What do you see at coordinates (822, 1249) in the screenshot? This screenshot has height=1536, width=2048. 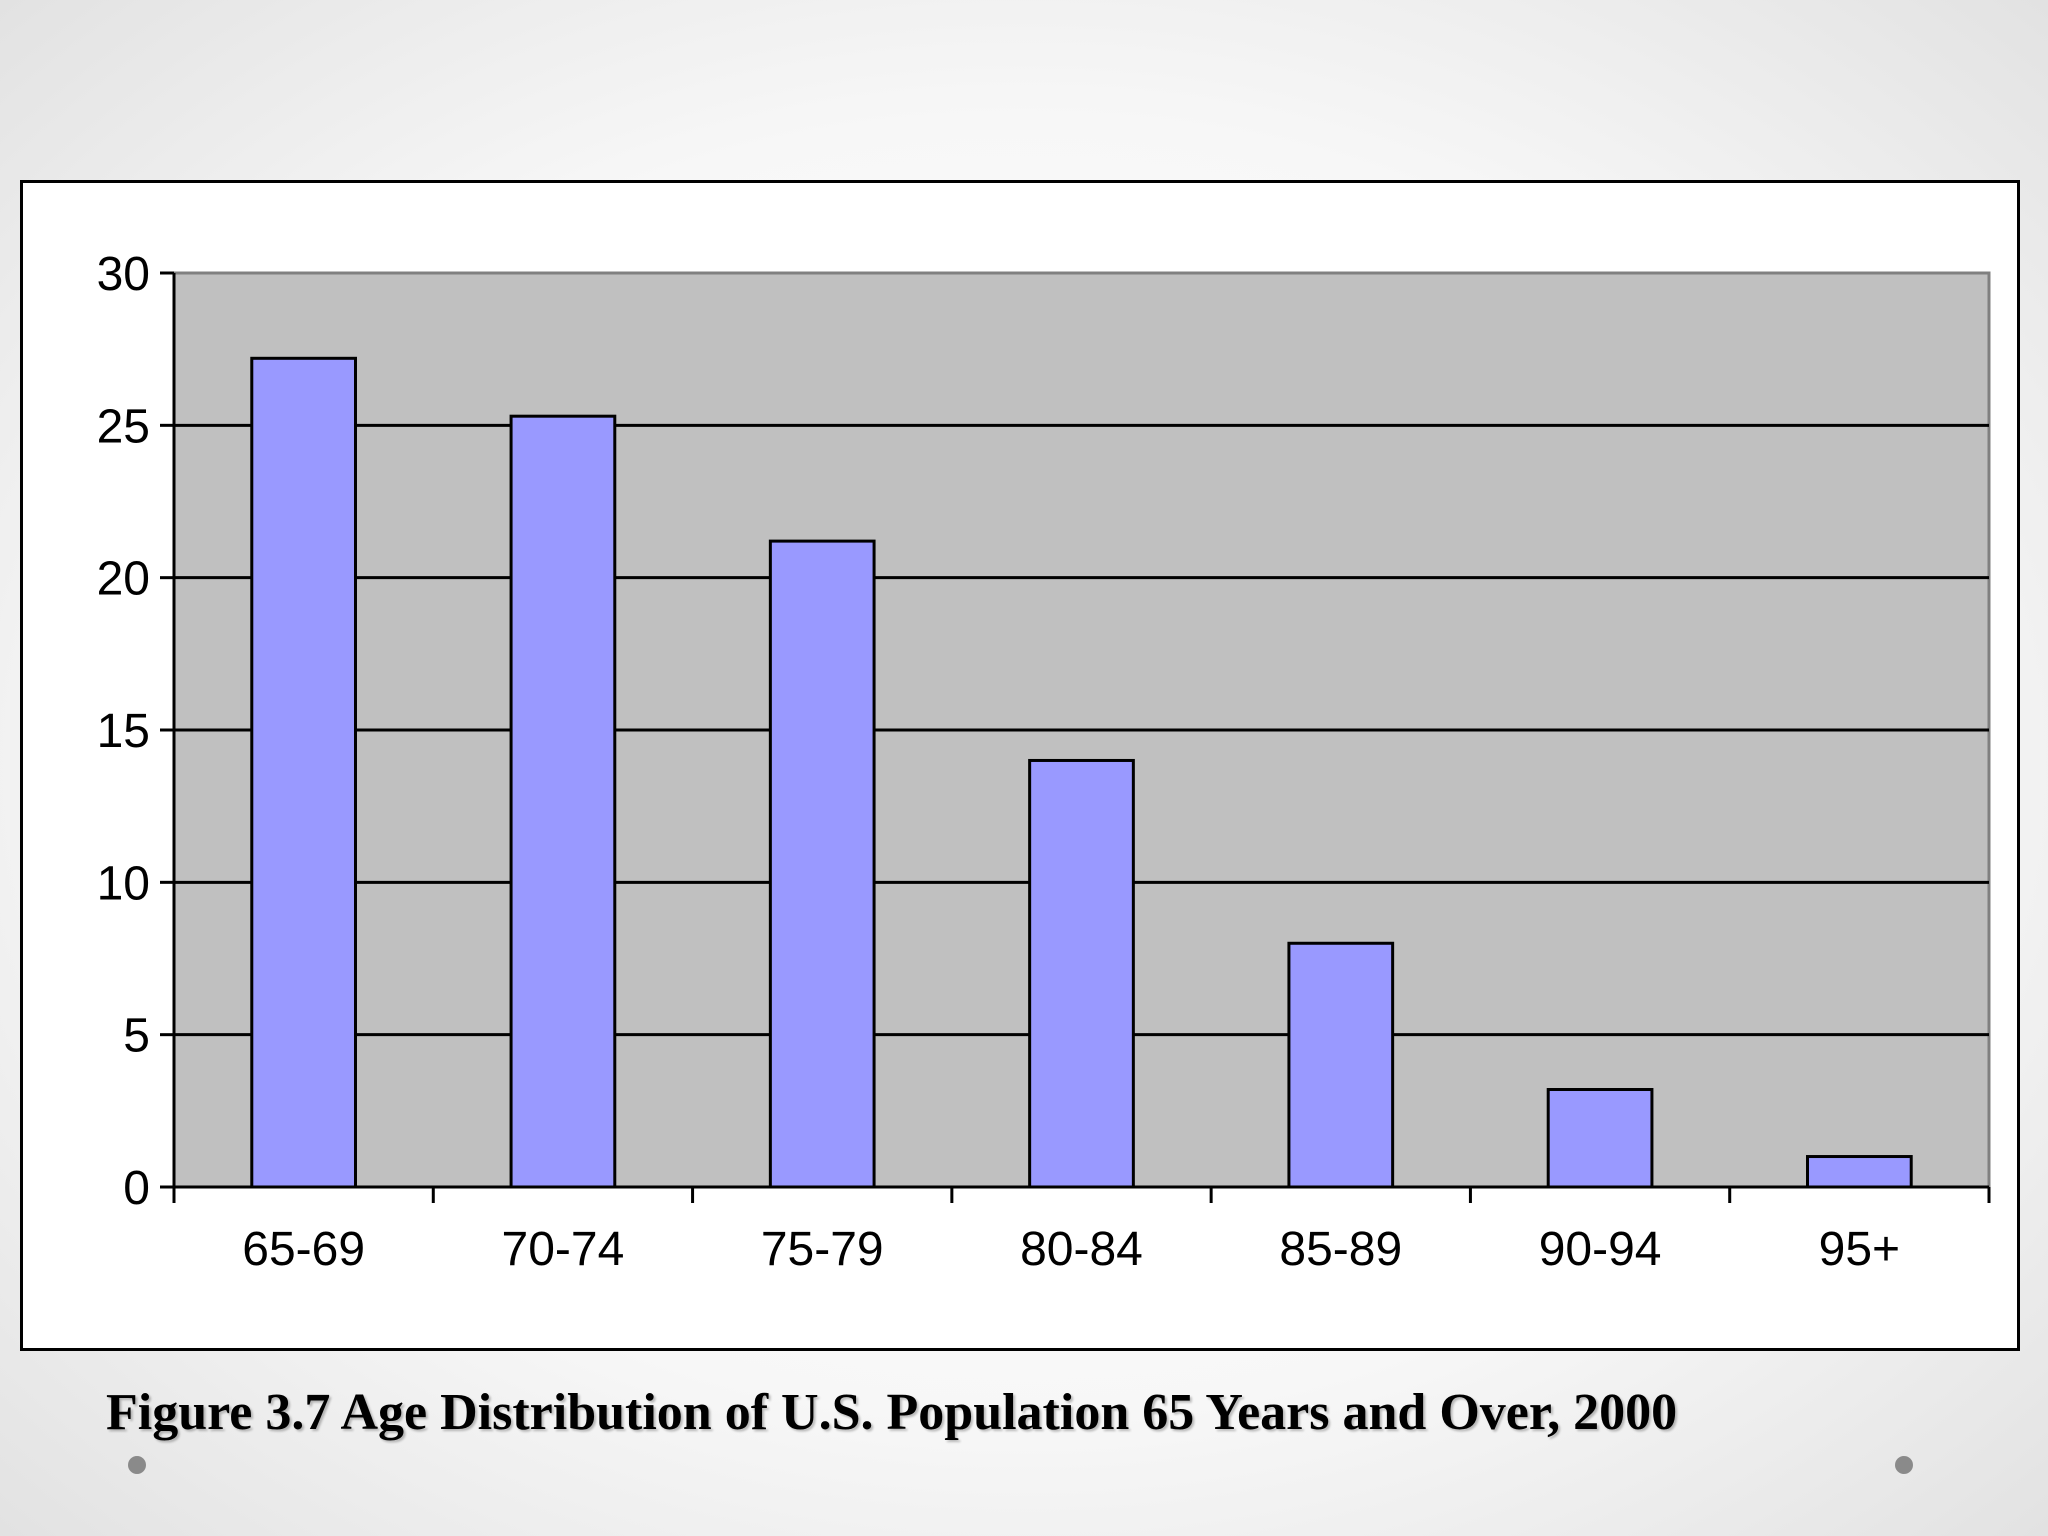 I see `x-axis-tick-label: 75-79` at bounding box center [822, 1249].